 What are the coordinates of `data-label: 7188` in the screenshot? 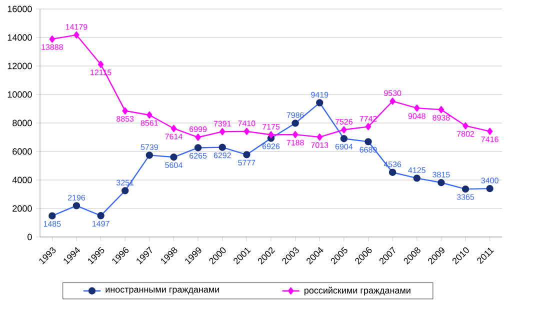 It's located at (295, 143).